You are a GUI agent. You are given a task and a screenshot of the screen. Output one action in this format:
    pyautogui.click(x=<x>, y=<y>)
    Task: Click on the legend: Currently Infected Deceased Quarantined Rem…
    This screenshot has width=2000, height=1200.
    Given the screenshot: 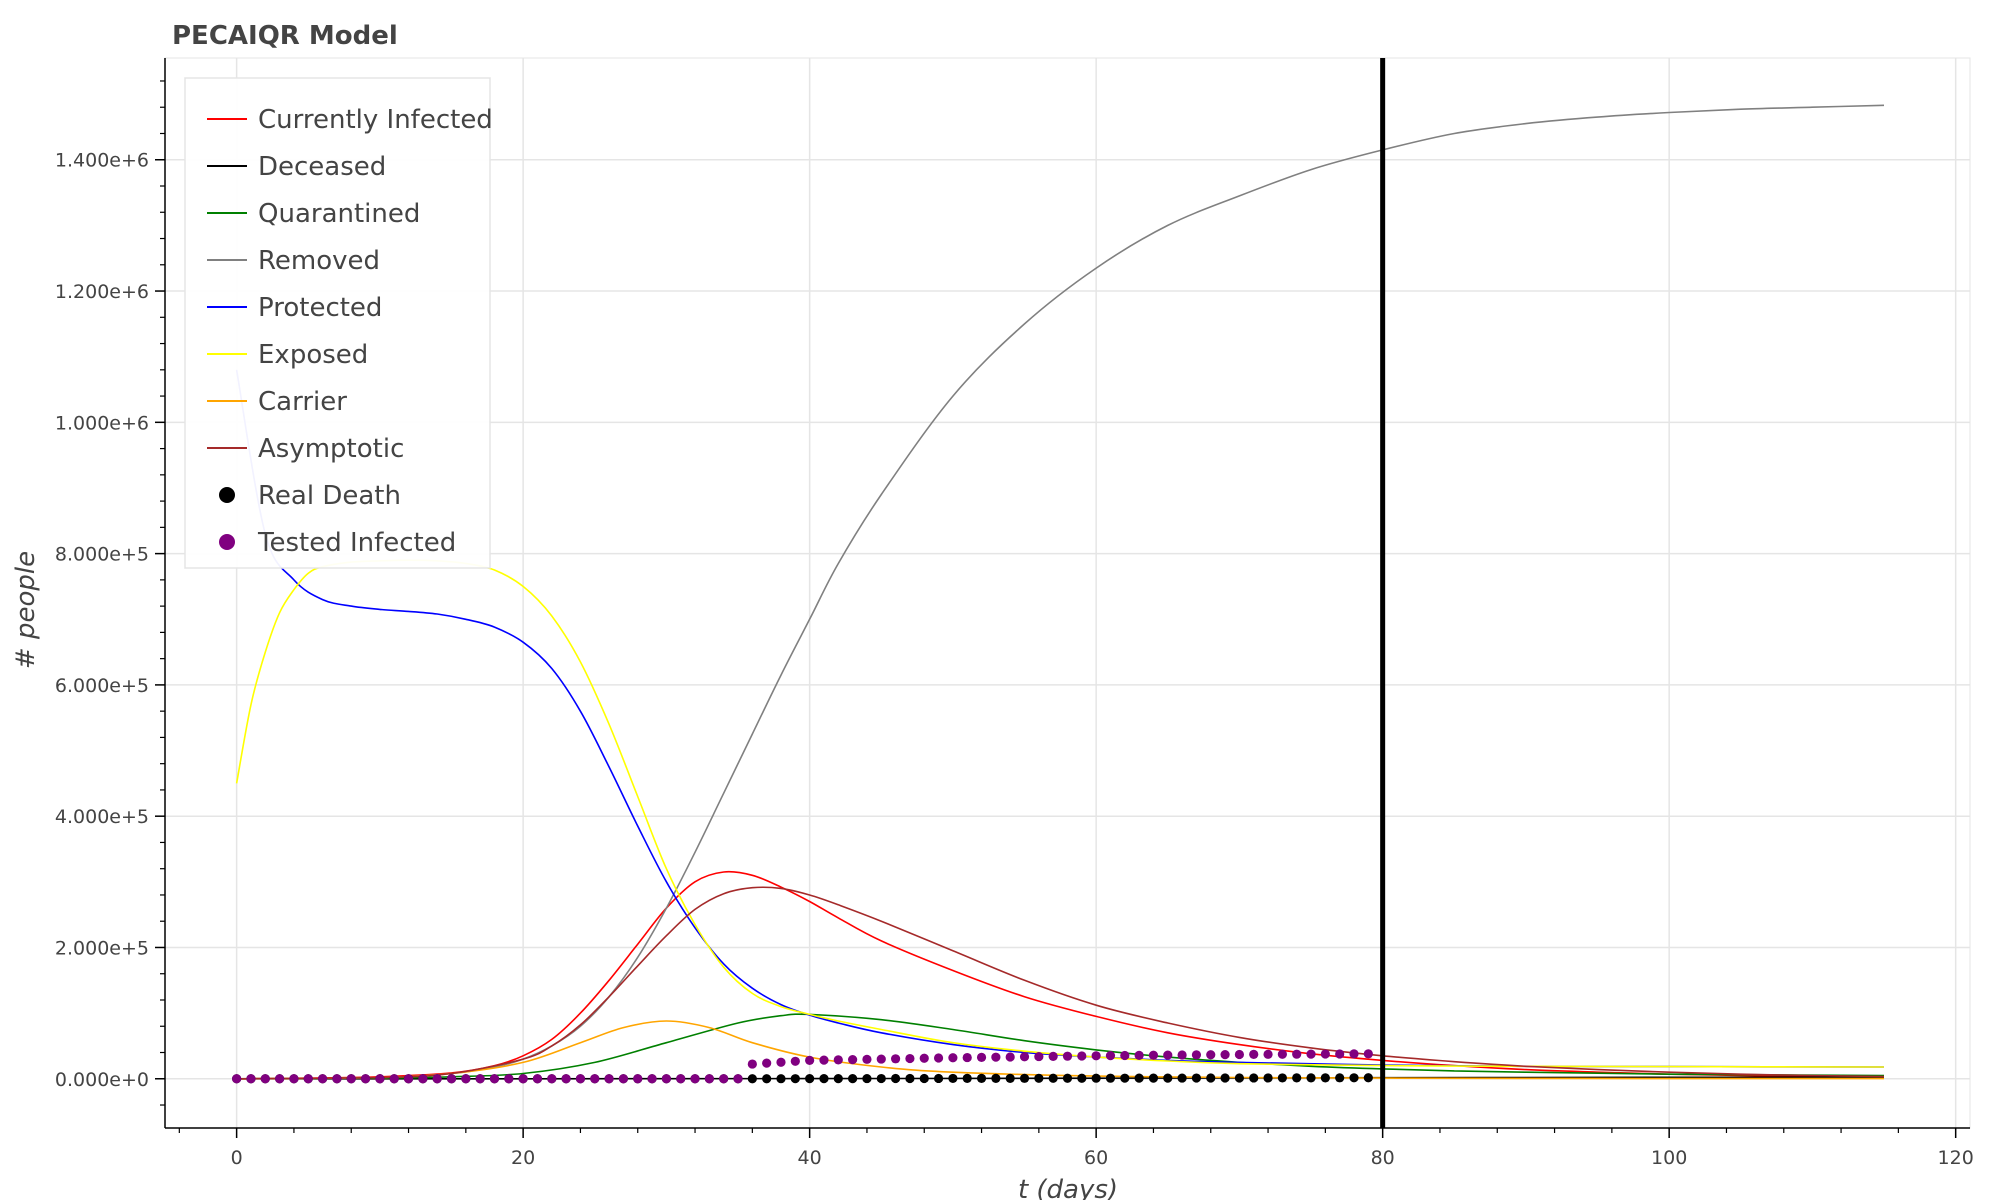 What is the action you would take?
    pyautogui.click(x=338, y=323)
    